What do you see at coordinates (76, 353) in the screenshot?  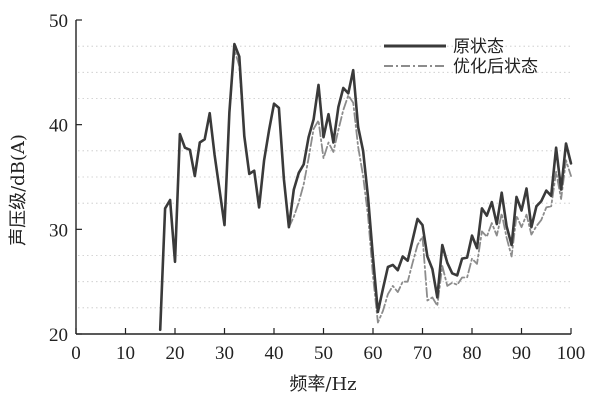 I see `x-tick-label: 0` at bounding box center [76, 353].